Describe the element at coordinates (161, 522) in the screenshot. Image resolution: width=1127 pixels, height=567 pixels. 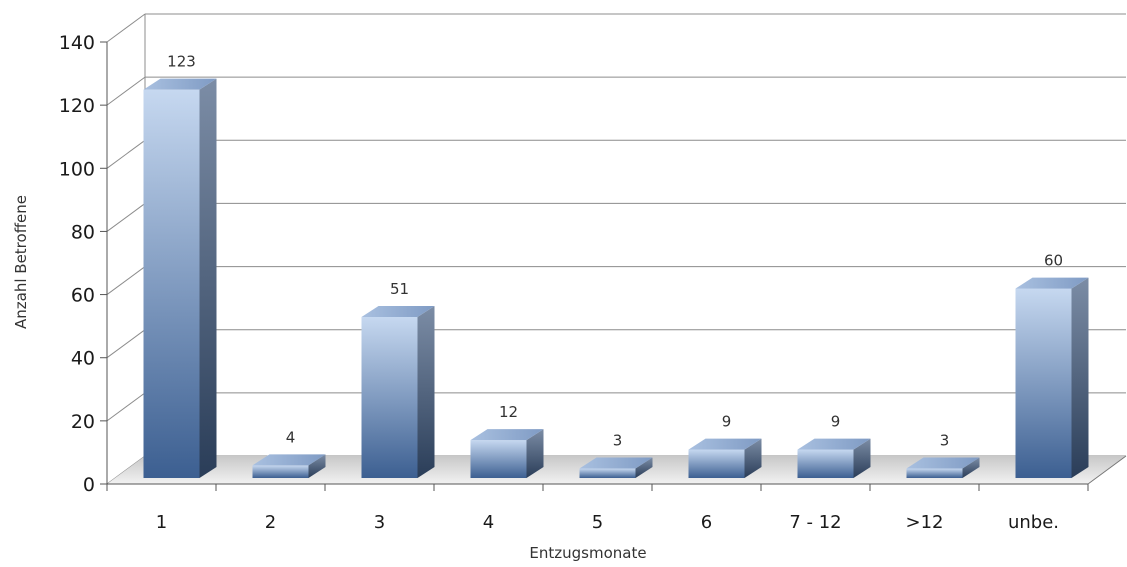
I see `x-tick-label: 1` at that location.